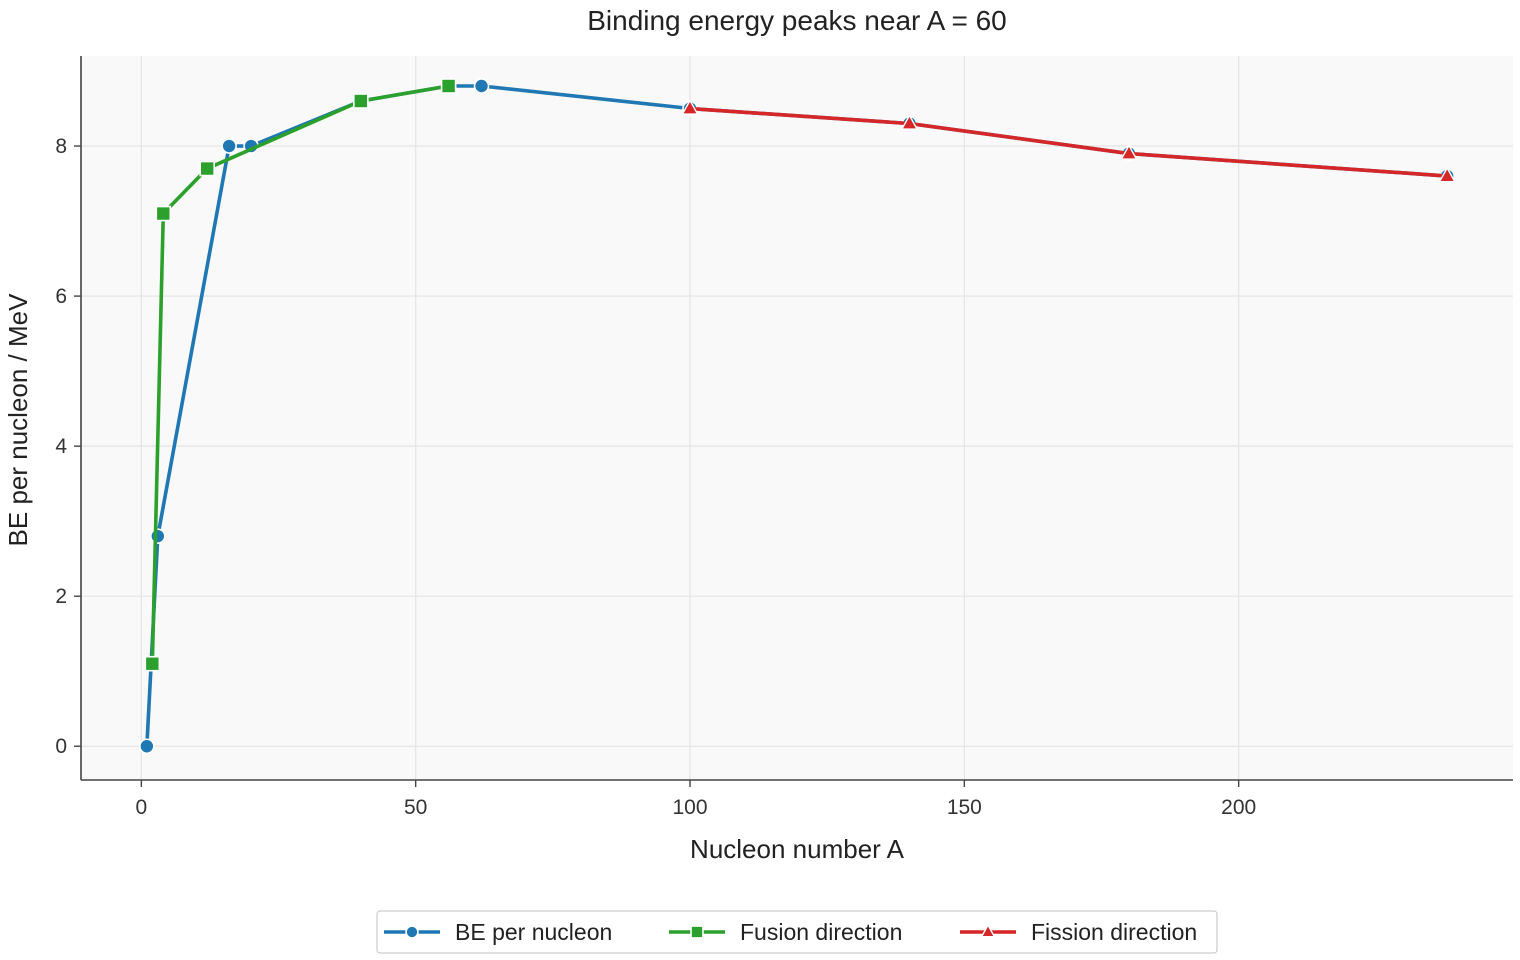 This screenshot has height=960, width=1520. I want to click on x-tick-label-3: 150, so click(964, 807).